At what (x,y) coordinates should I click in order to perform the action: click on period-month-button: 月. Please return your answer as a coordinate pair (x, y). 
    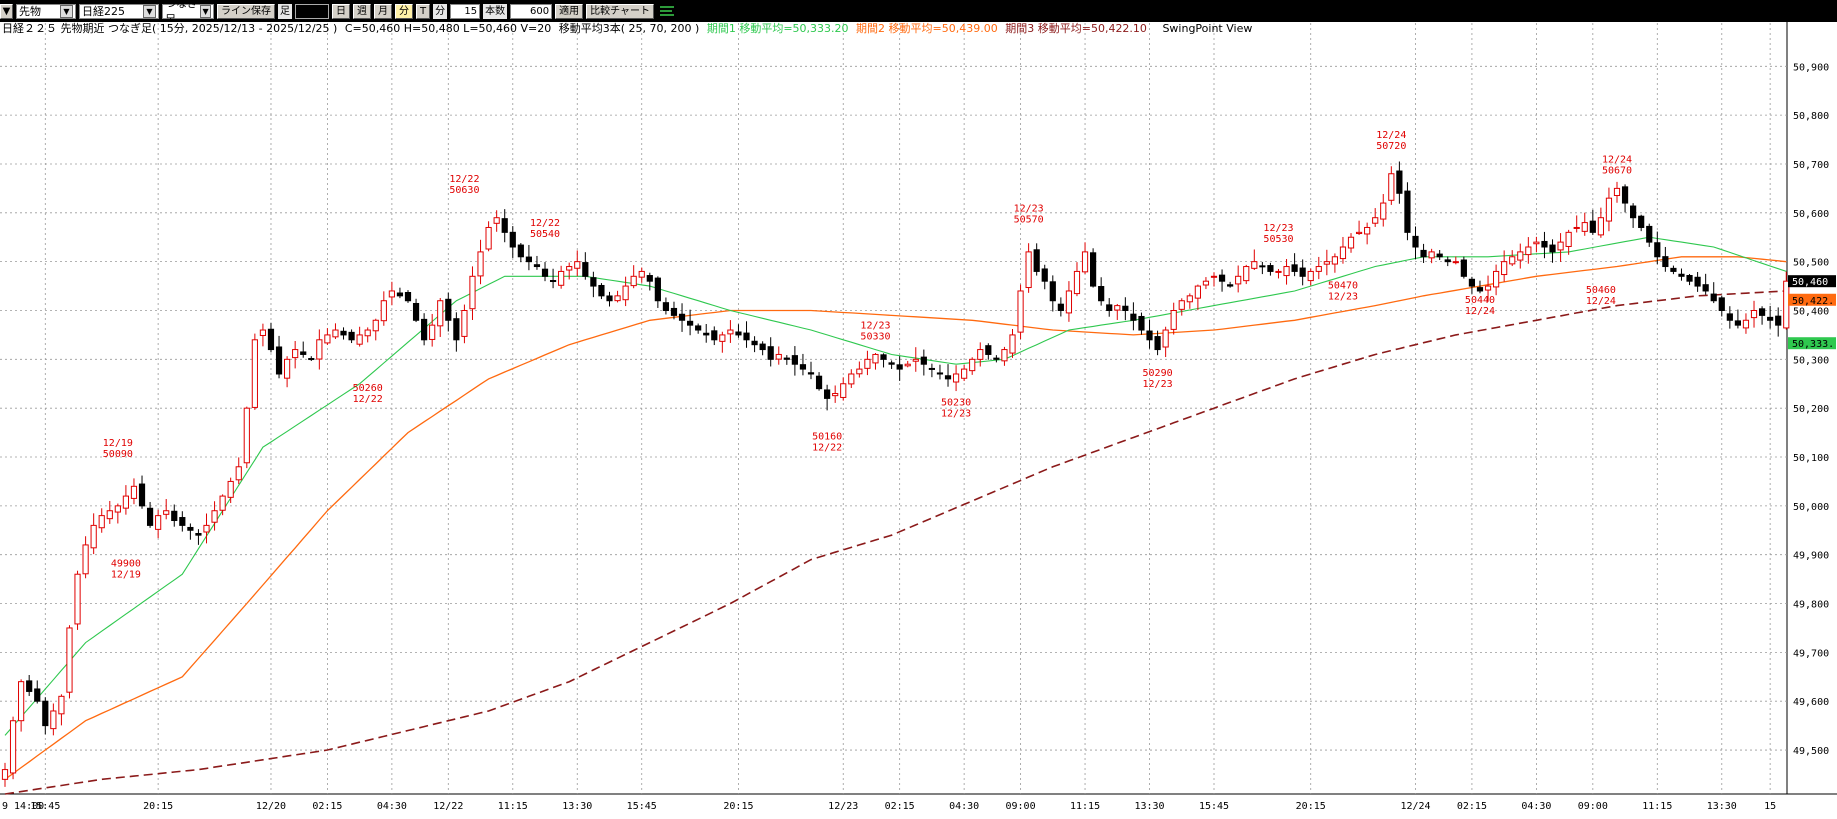
    Looking at the image, I should click on (383, 11).